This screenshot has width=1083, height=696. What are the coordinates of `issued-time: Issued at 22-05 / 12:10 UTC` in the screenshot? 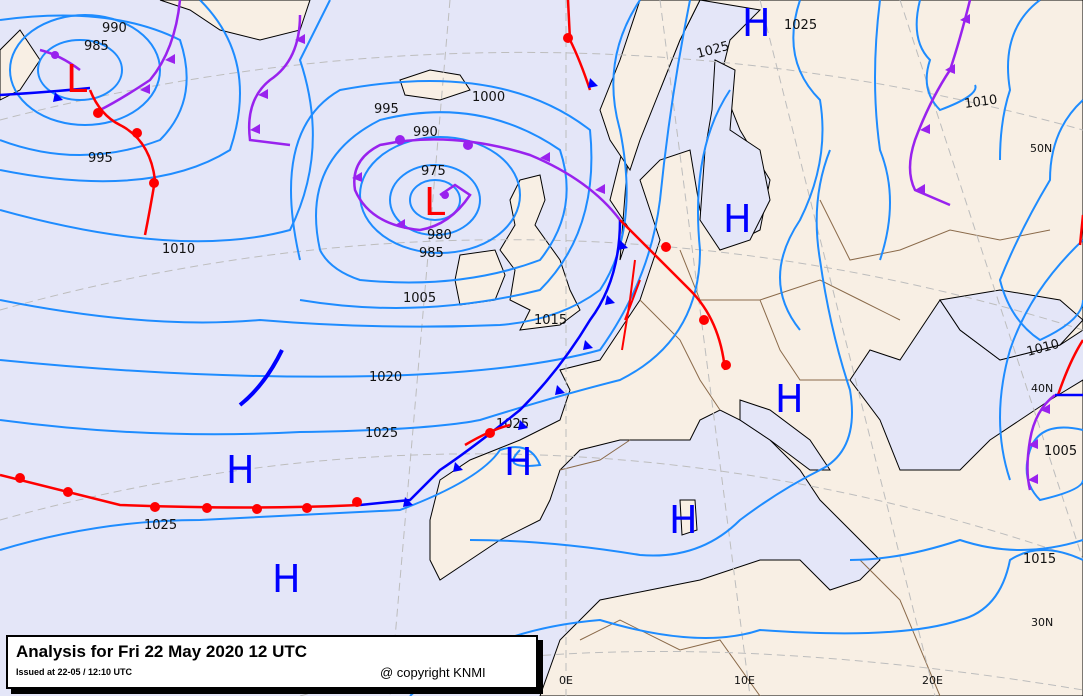 It's located at (74, 672).